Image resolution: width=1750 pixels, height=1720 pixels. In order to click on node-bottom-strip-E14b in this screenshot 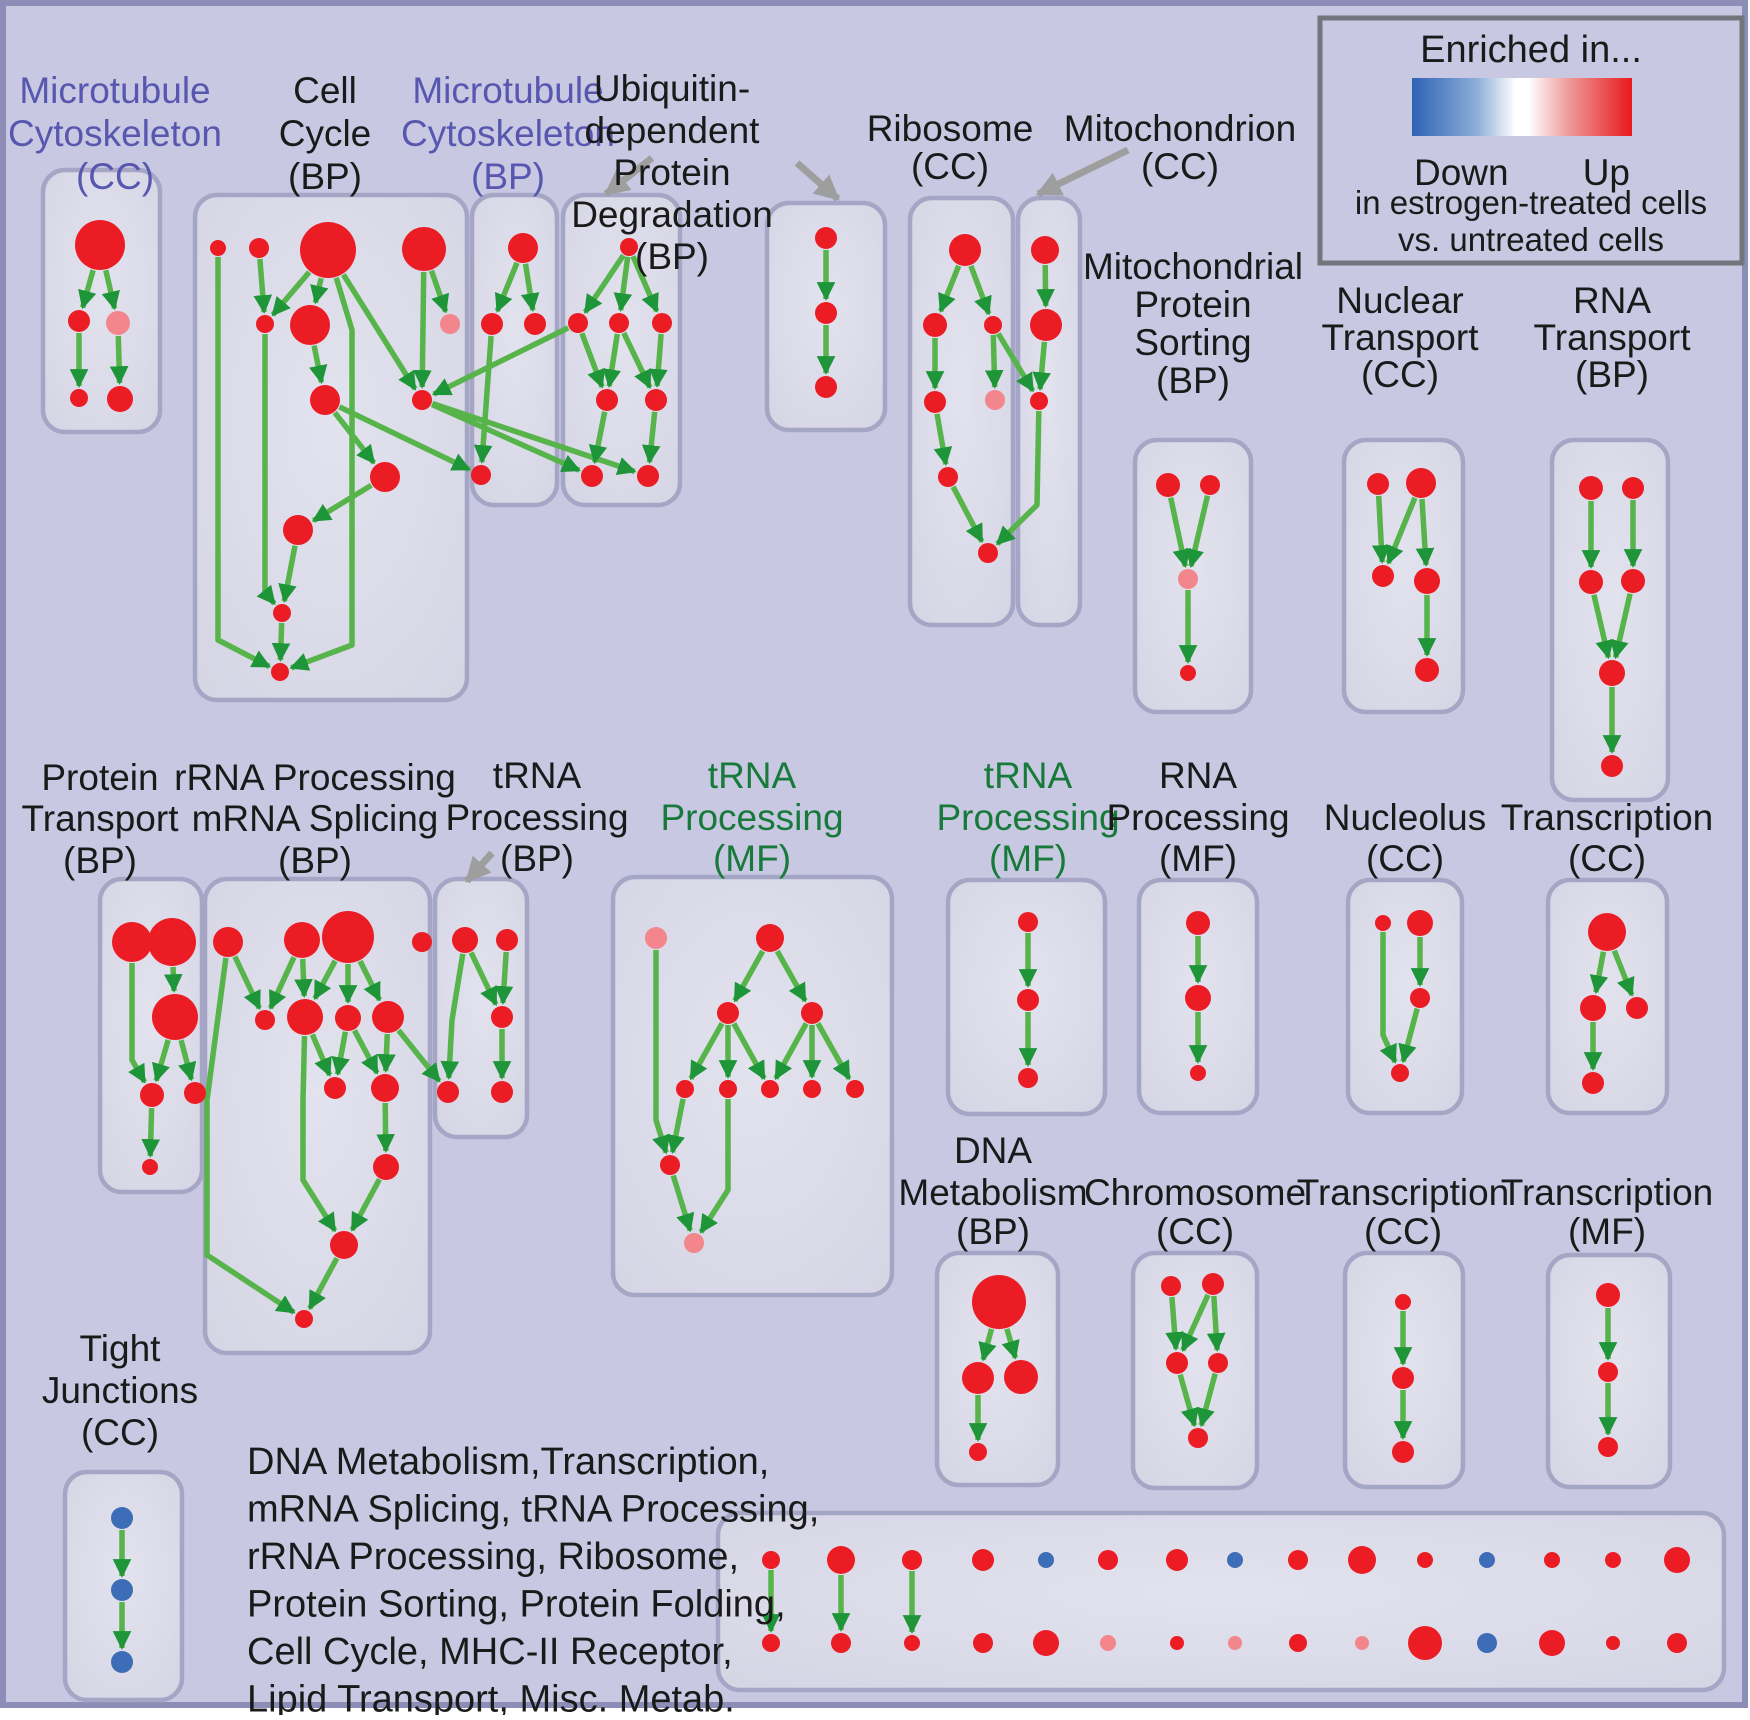, I will do `click(1613, 1643)`.